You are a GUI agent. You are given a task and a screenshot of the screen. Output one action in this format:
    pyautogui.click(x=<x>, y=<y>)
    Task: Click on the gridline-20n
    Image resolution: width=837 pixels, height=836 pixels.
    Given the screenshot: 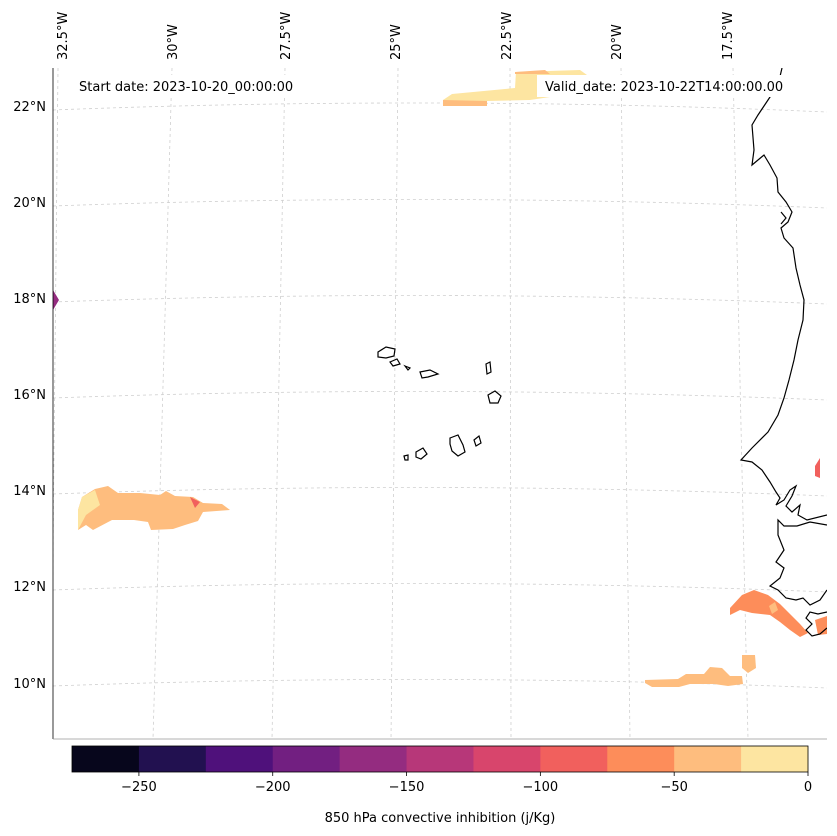 What is the action you would take?
    pyautogui.click(x=440, y=204)
    